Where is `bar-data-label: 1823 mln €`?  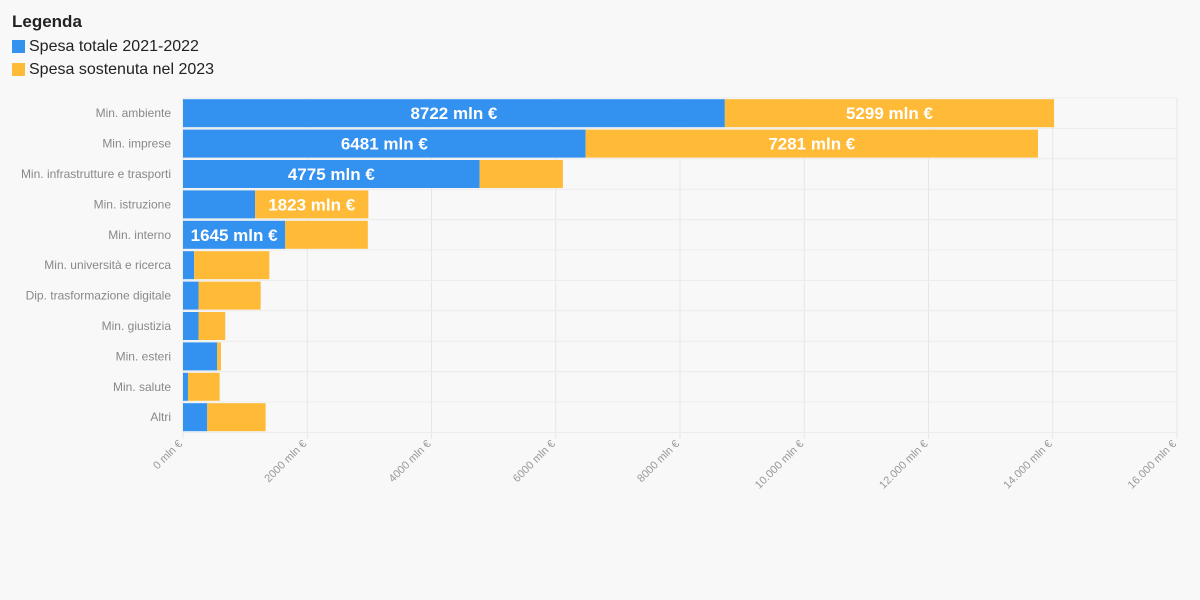
bar-data-label: 1823 mln € is located at coordinates (311, 204).